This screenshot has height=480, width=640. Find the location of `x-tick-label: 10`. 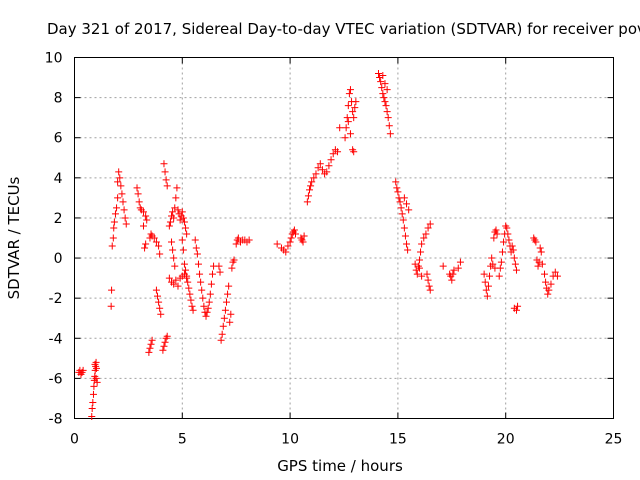

x-tick-label: 10 is located at coordinates (290, 440).